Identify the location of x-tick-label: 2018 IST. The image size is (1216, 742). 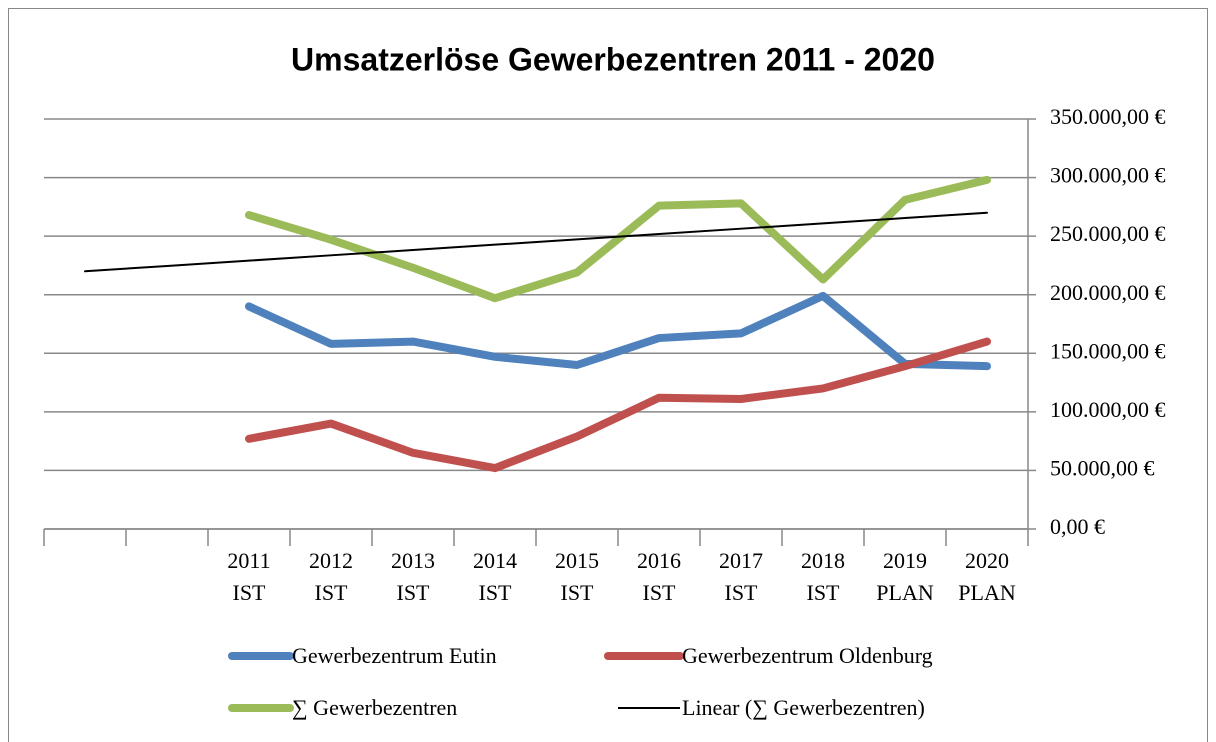
(823, 576).